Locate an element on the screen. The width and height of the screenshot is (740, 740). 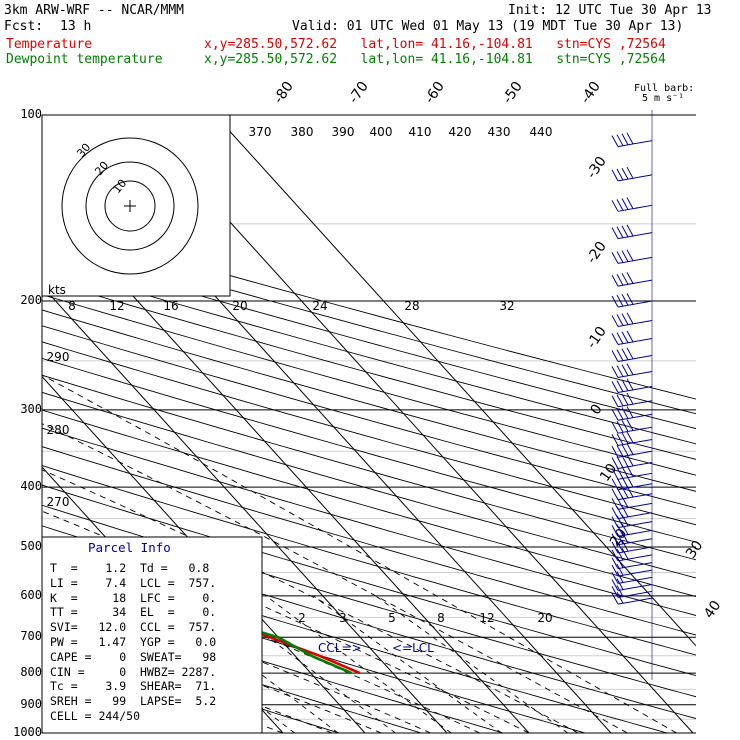
parcel-info-row: SVI= 12.0 CCL = 757. is located at coordinates (133, 627).